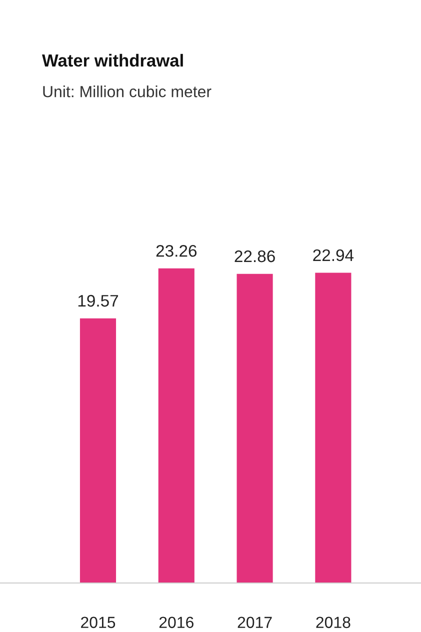  Describe the element at coordinates (127, 92) in the screenshot. I see `chart-subtitle: Unit: Million cubic meter` at that location.